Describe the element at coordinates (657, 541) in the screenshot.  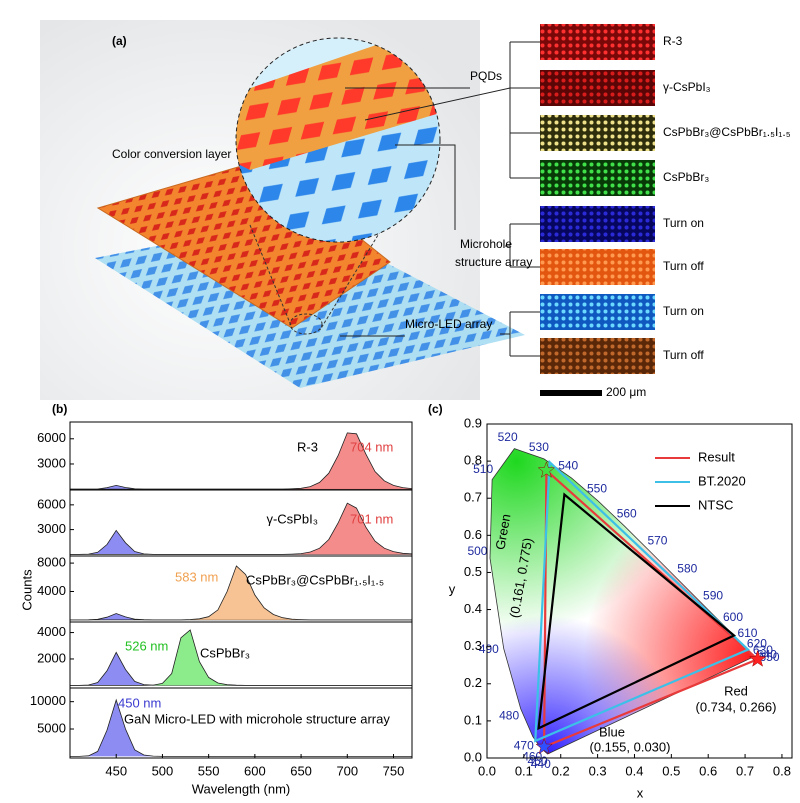
I see `wavelength-label: 570` at that location.